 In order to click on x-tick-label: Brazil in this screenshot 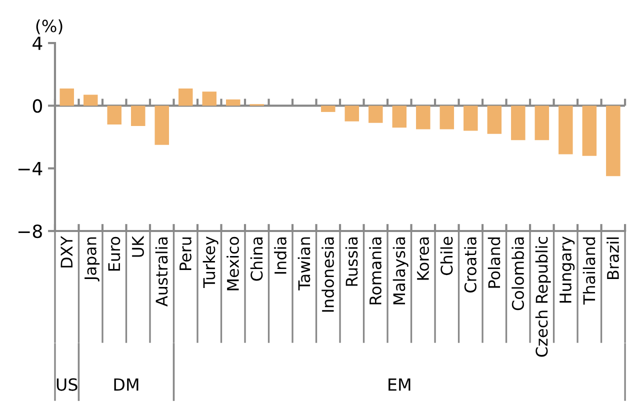, I will do `click(612, 258)`.